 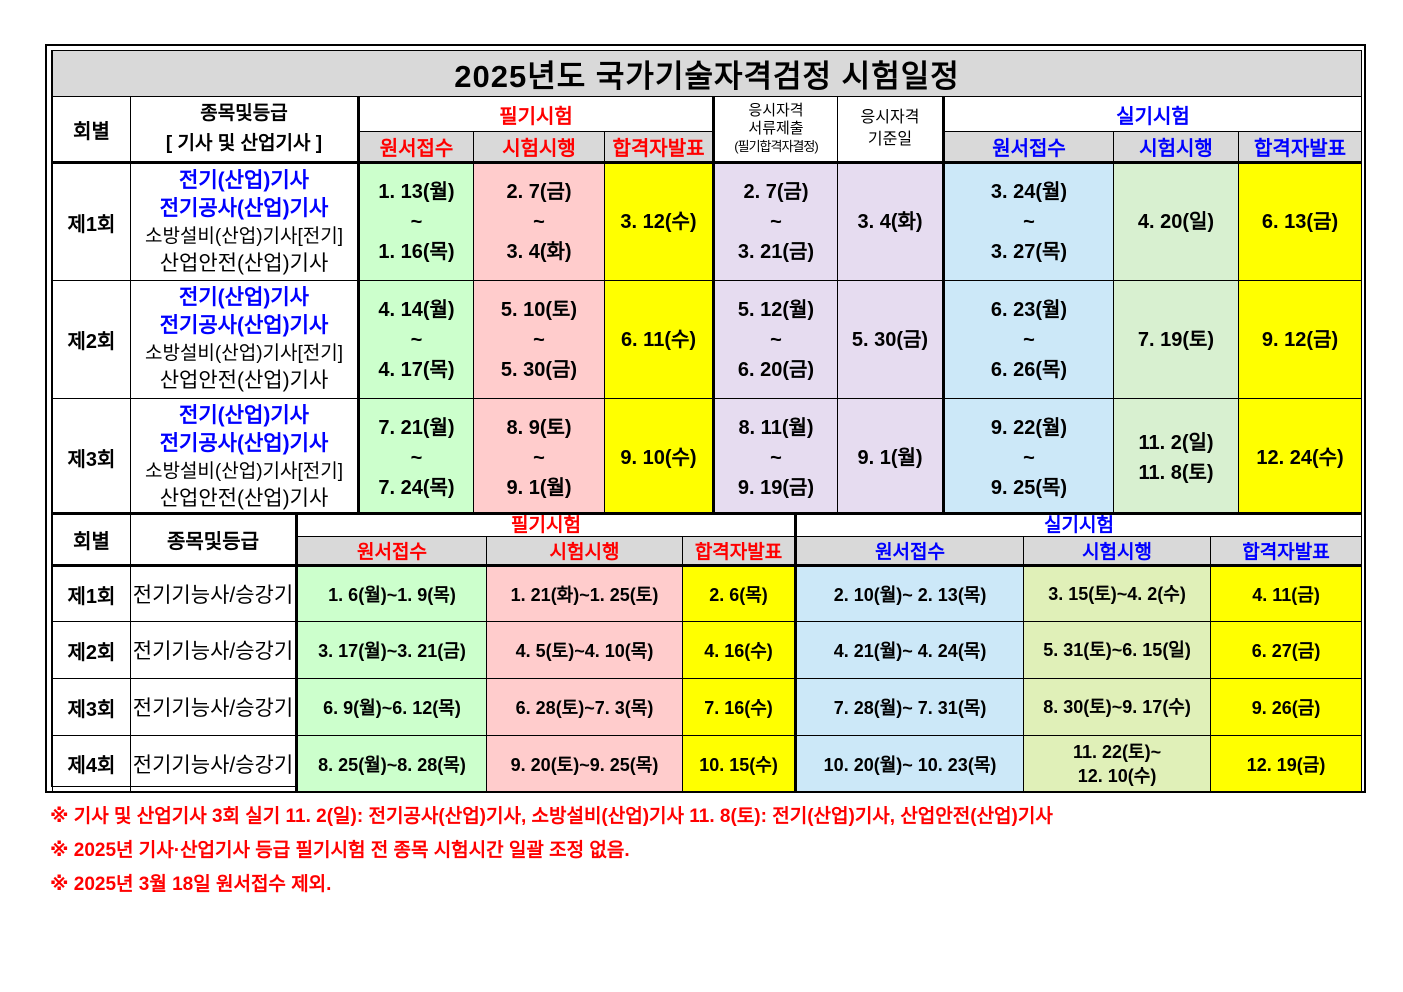 I want to click on date-start: 9. 22(월), so click(x=1029, y=427).